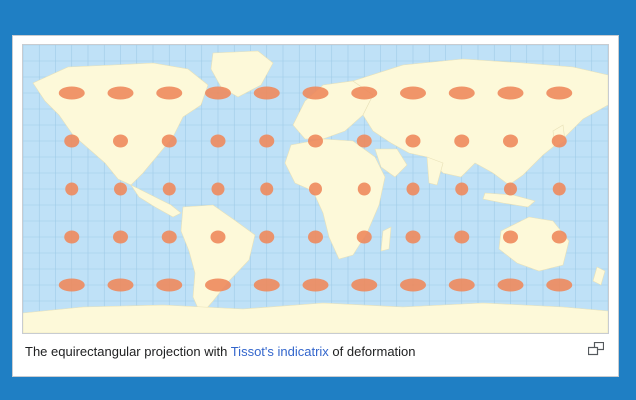  Describe the element at coordinates (534, 244) in the screenshot. I see `australia` at that location.